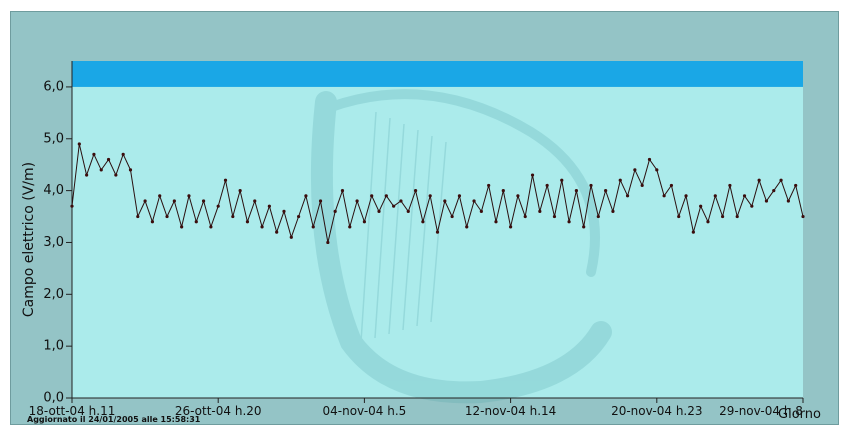 Image resolution: width=841 pixels, height=427 pixels. Describe the element at coordinates (53, 190) in the screenshot. I see `y-tick-label: 4,0` at that location.